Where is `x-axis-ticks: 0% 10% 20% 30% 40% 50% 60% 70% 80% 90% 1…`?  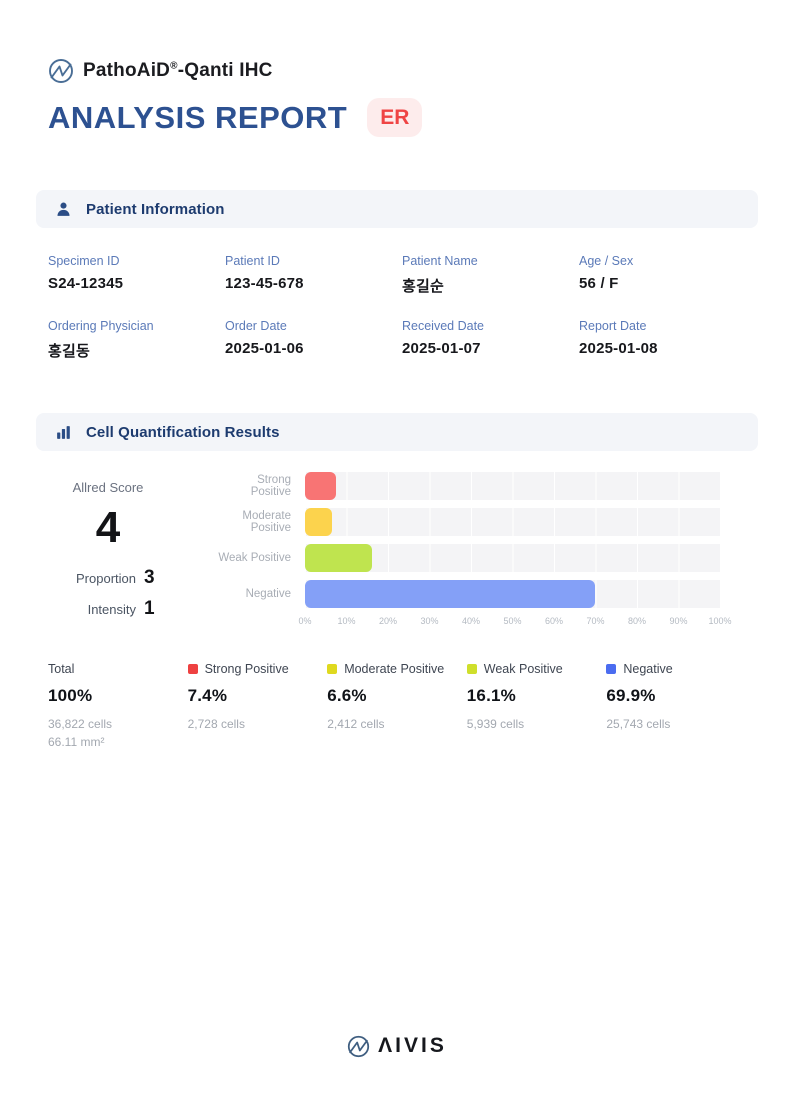
x-axis-ticks: 0% 10% 20% 30% 40% 50% 60% 70% 80% 90% 1… is located at coordinates (515, 621).